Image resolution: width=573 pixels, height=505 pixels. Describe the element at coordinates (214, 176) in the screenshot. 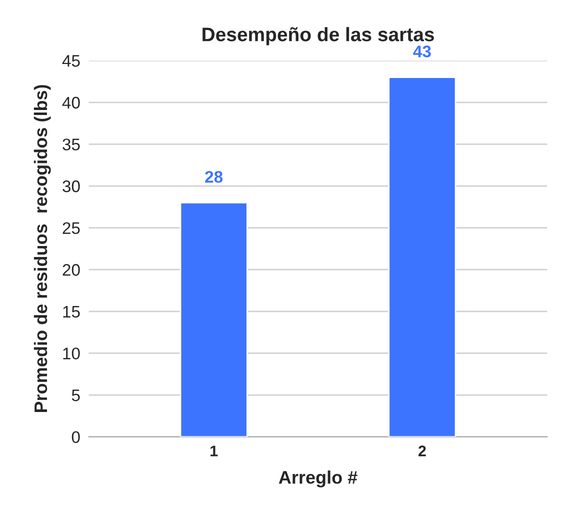

I see `data-label: 28` at that location.